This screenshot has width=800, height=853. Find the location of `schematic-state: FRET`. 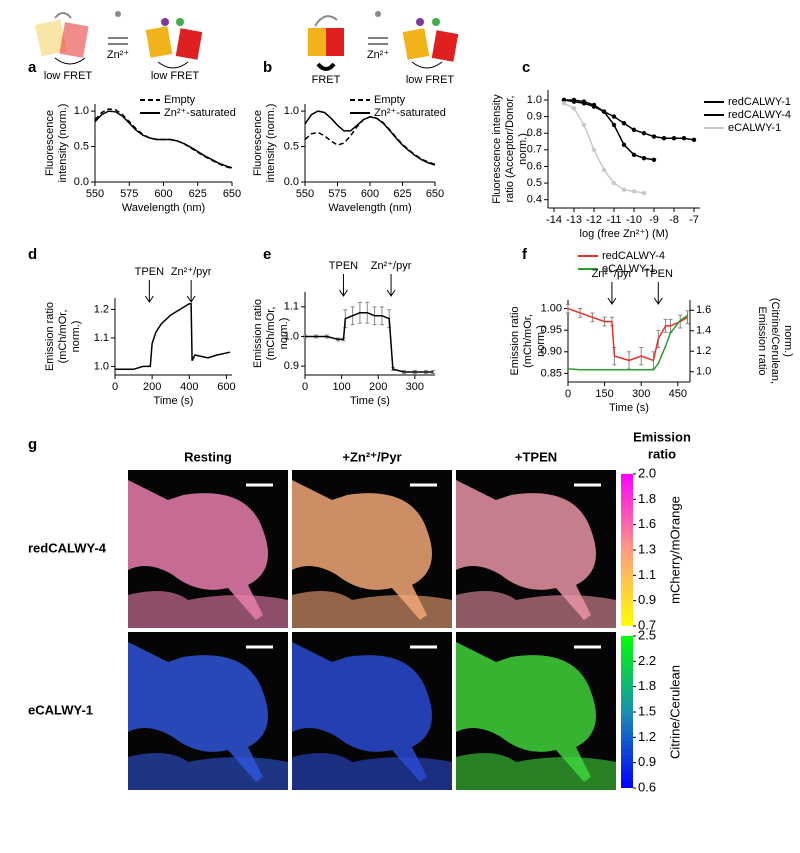

schematic-state: FRET is located at coordinates (326, 80).